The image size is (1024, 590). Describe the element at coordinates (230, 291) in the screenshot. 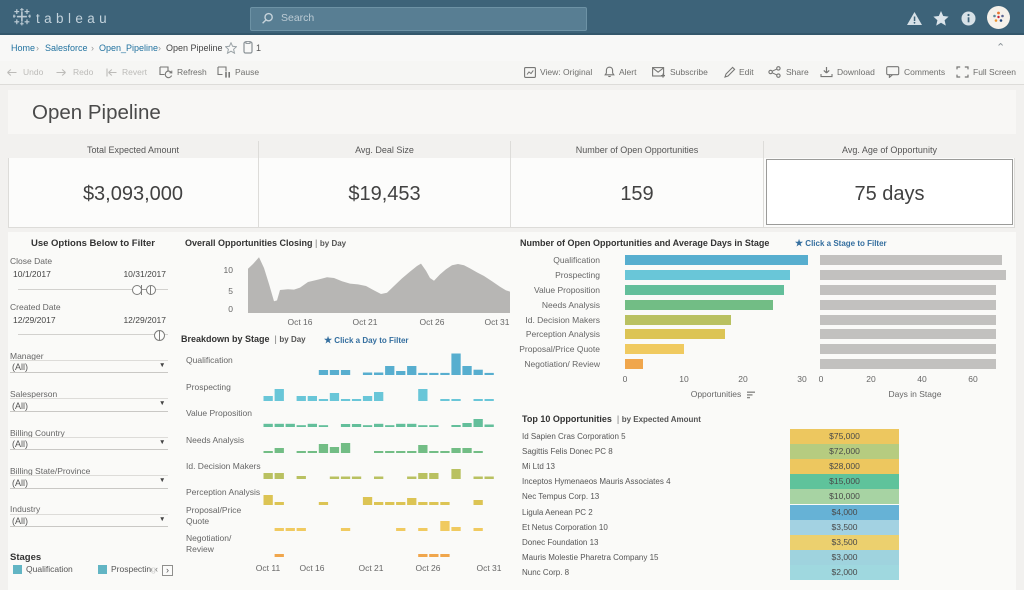

I see `svg-text: 5` at that location.